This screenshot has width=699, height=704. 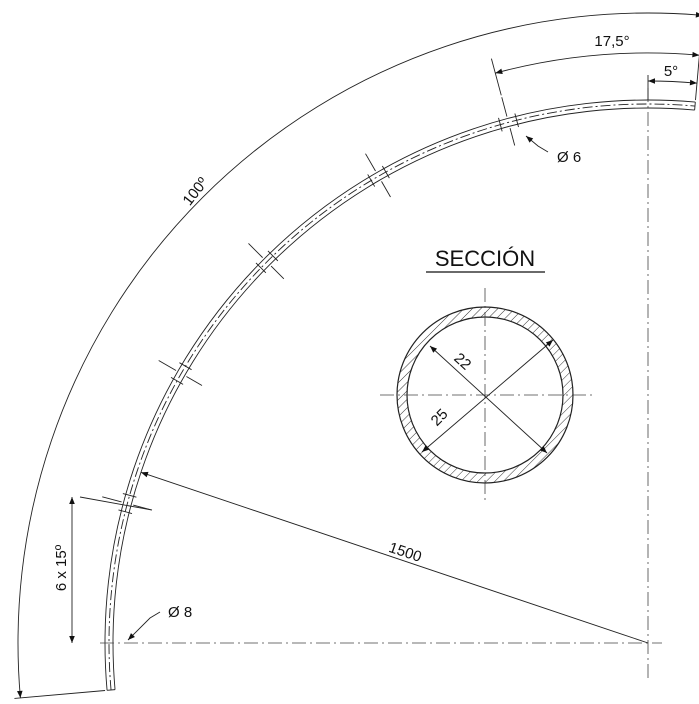 What do you see at coordinates (611, 41) in the screenshot?
I see `dimension-text: 17,5°` at bounding box center [611, 41].